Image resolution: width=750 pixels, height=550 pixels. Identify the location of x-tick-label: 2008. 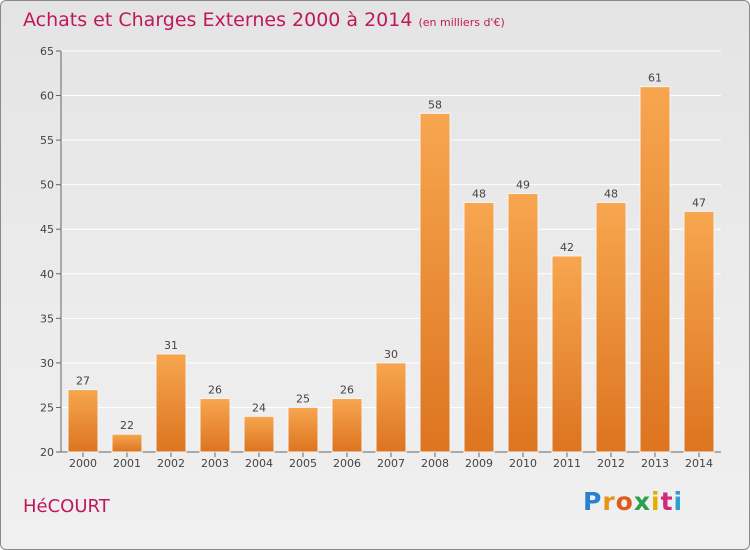
(435, 463).